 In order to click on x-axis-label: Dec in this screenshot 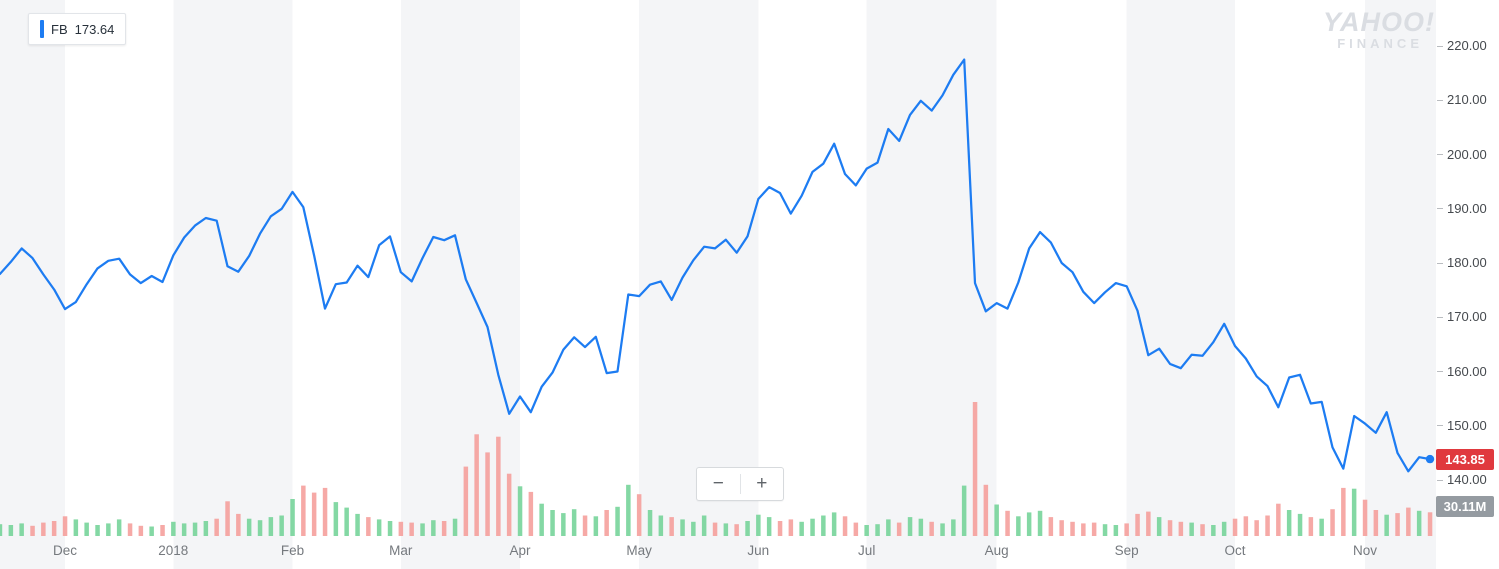, I will do `click(65, 550)`.